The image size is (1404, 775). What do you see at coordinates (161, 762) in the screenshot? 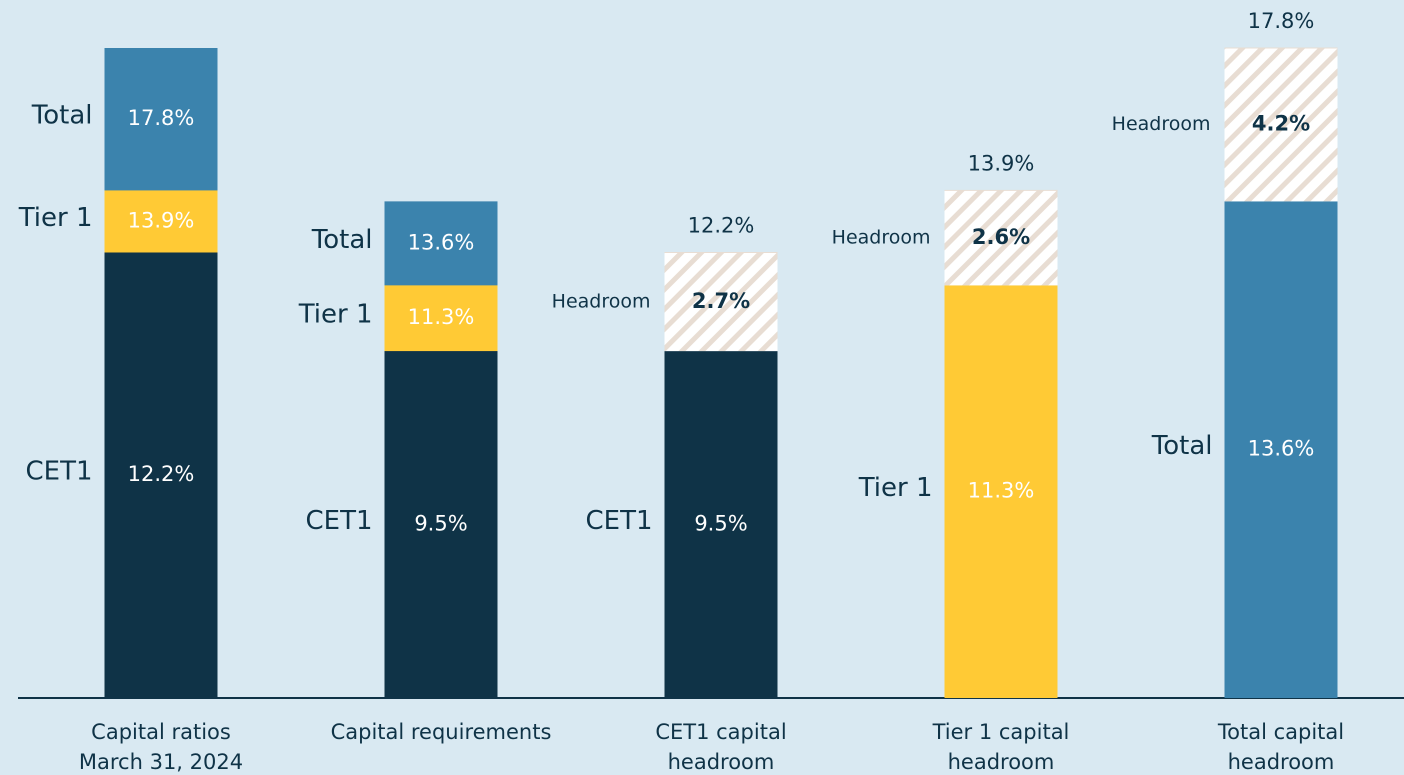
I see `x-tick-label: March 31, 2024` at bounding box center [161, 762].